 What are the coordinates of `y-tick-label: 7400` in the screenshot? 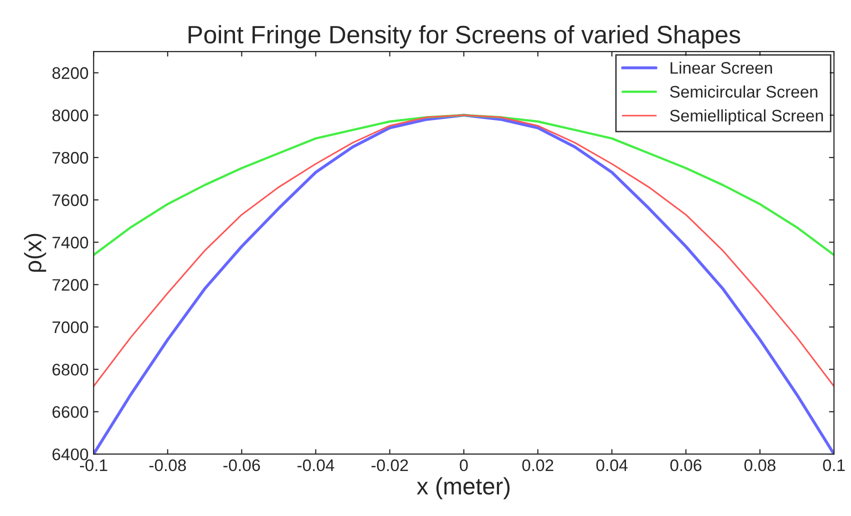 It's located at (70, 242).